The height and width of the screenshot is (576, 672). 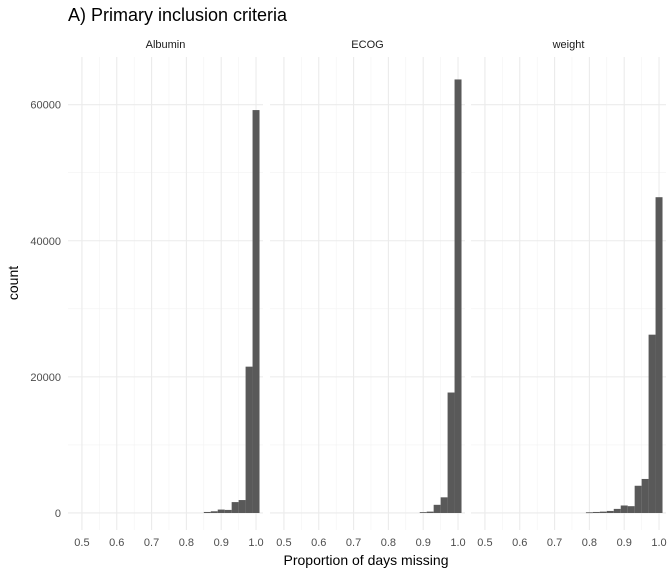 I want to click on facet-label: Albumin, so click(x=166, y=45).